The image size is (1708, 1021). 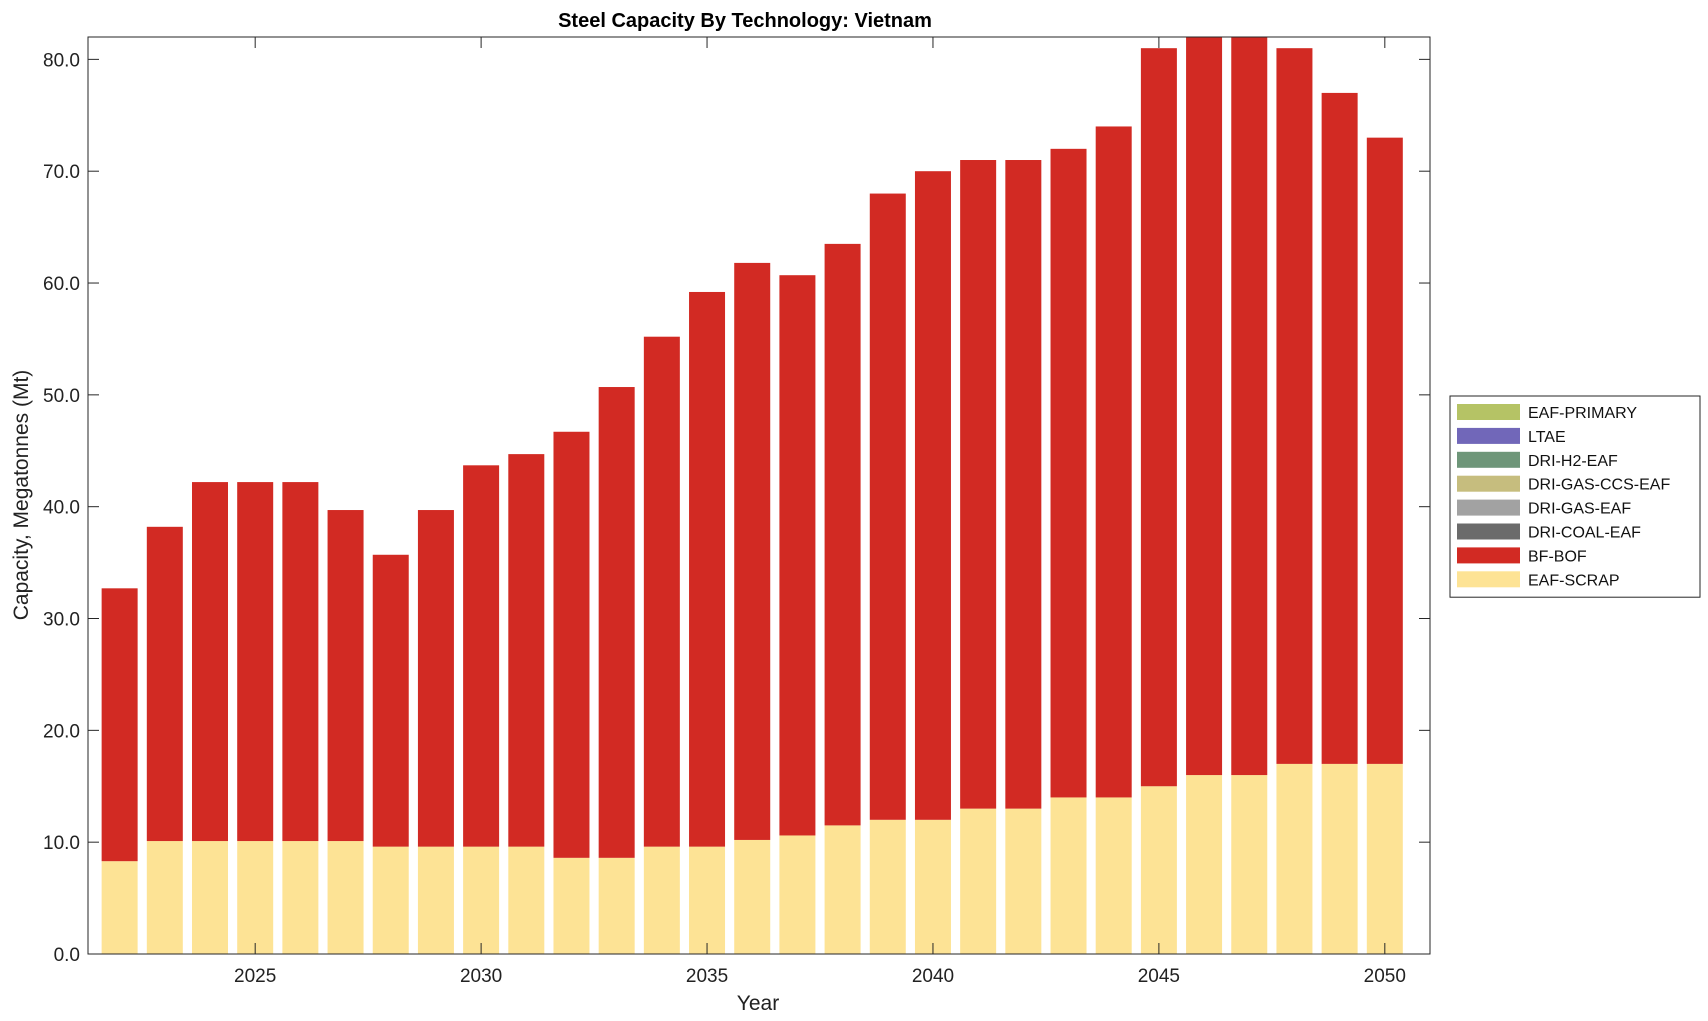 I want to click on y-tick-label: 80.0, so click(x=61, y=60).